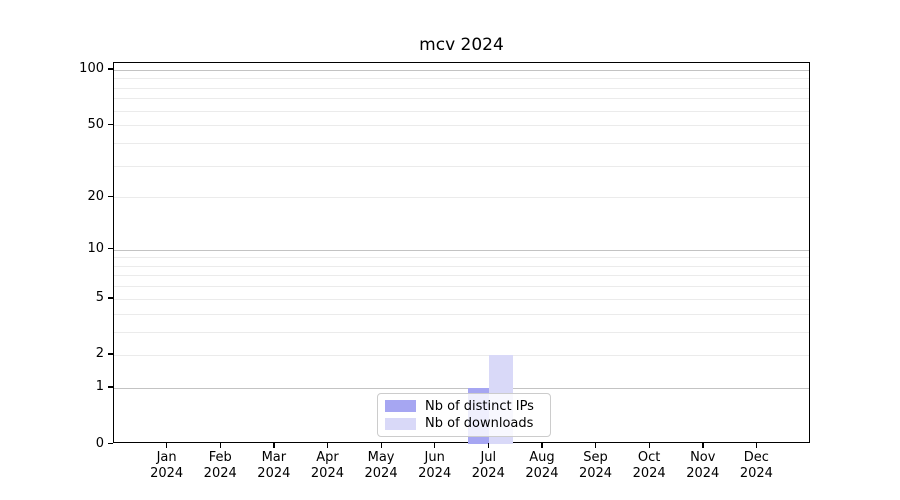 The width and height of the screenshot is (900, 500). I want to click on x-tick-month: Jun, so click(434, 457).